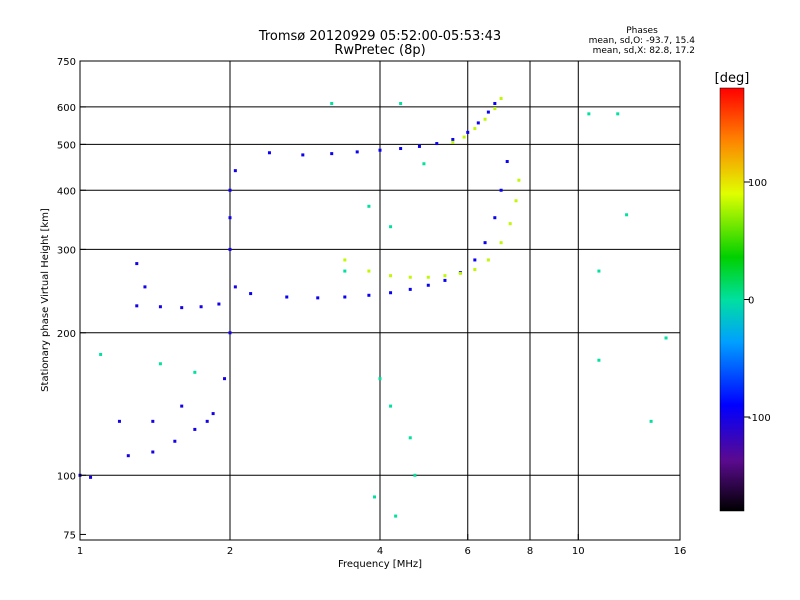 This screenshot has width=800, height=600. I want to click on y-tick-label: 400, so click(66, 191).